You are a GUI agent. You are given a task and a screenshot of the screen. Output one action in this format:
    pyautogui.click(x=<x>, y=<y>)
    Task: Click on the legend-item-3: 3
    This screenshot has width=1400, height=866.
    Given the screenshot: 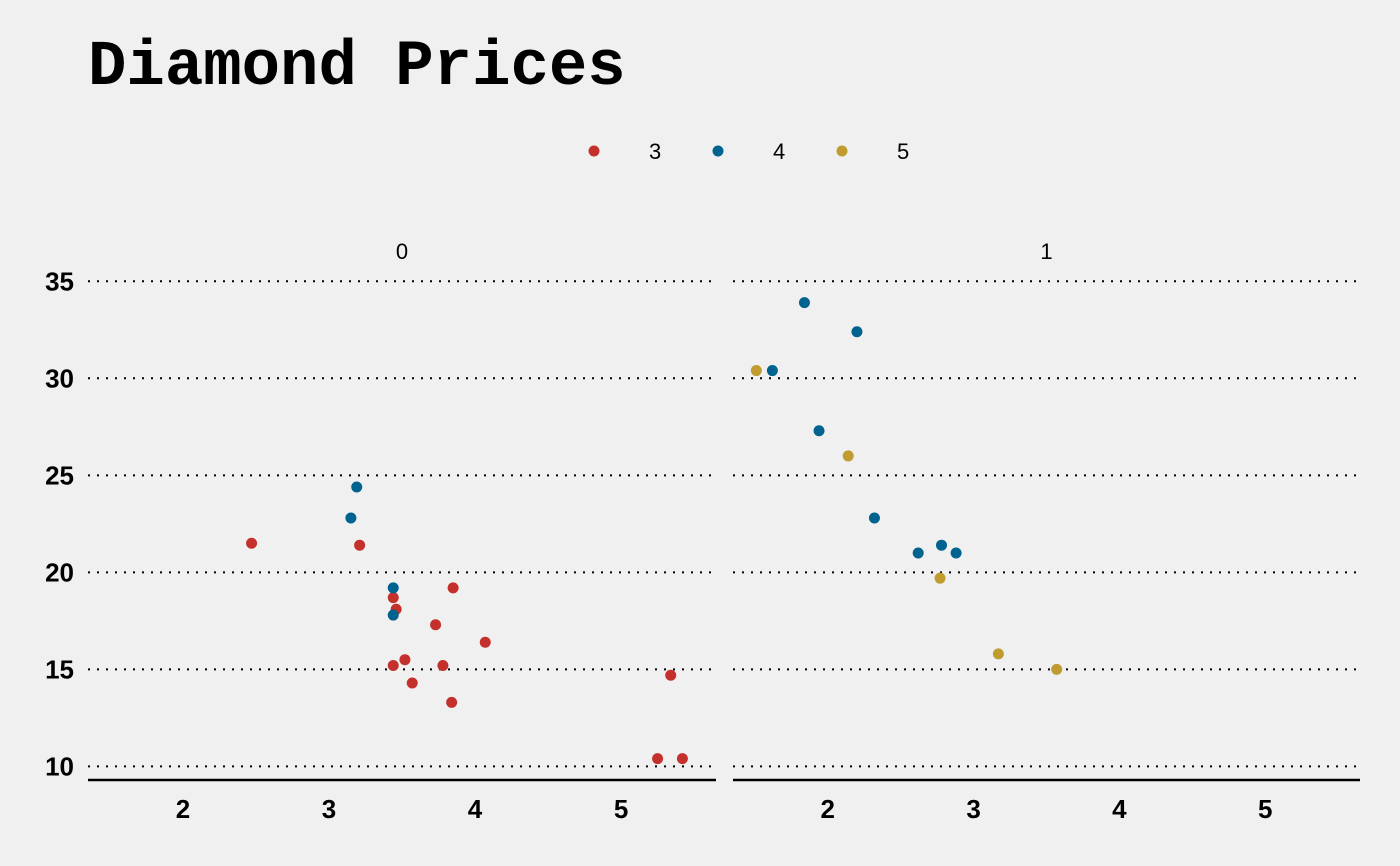 What is the action you would take?
    pyautogui.click(x=624, y=151)
    